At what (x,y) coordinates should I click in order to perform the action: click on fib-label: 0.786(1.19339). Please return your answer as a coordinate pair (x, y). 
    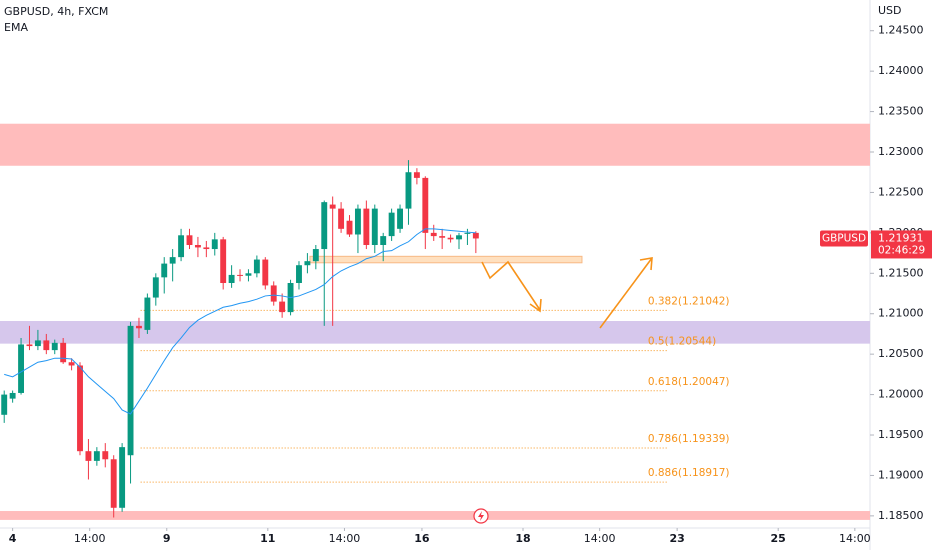
    Looking at the image, I should click on (689, 439).